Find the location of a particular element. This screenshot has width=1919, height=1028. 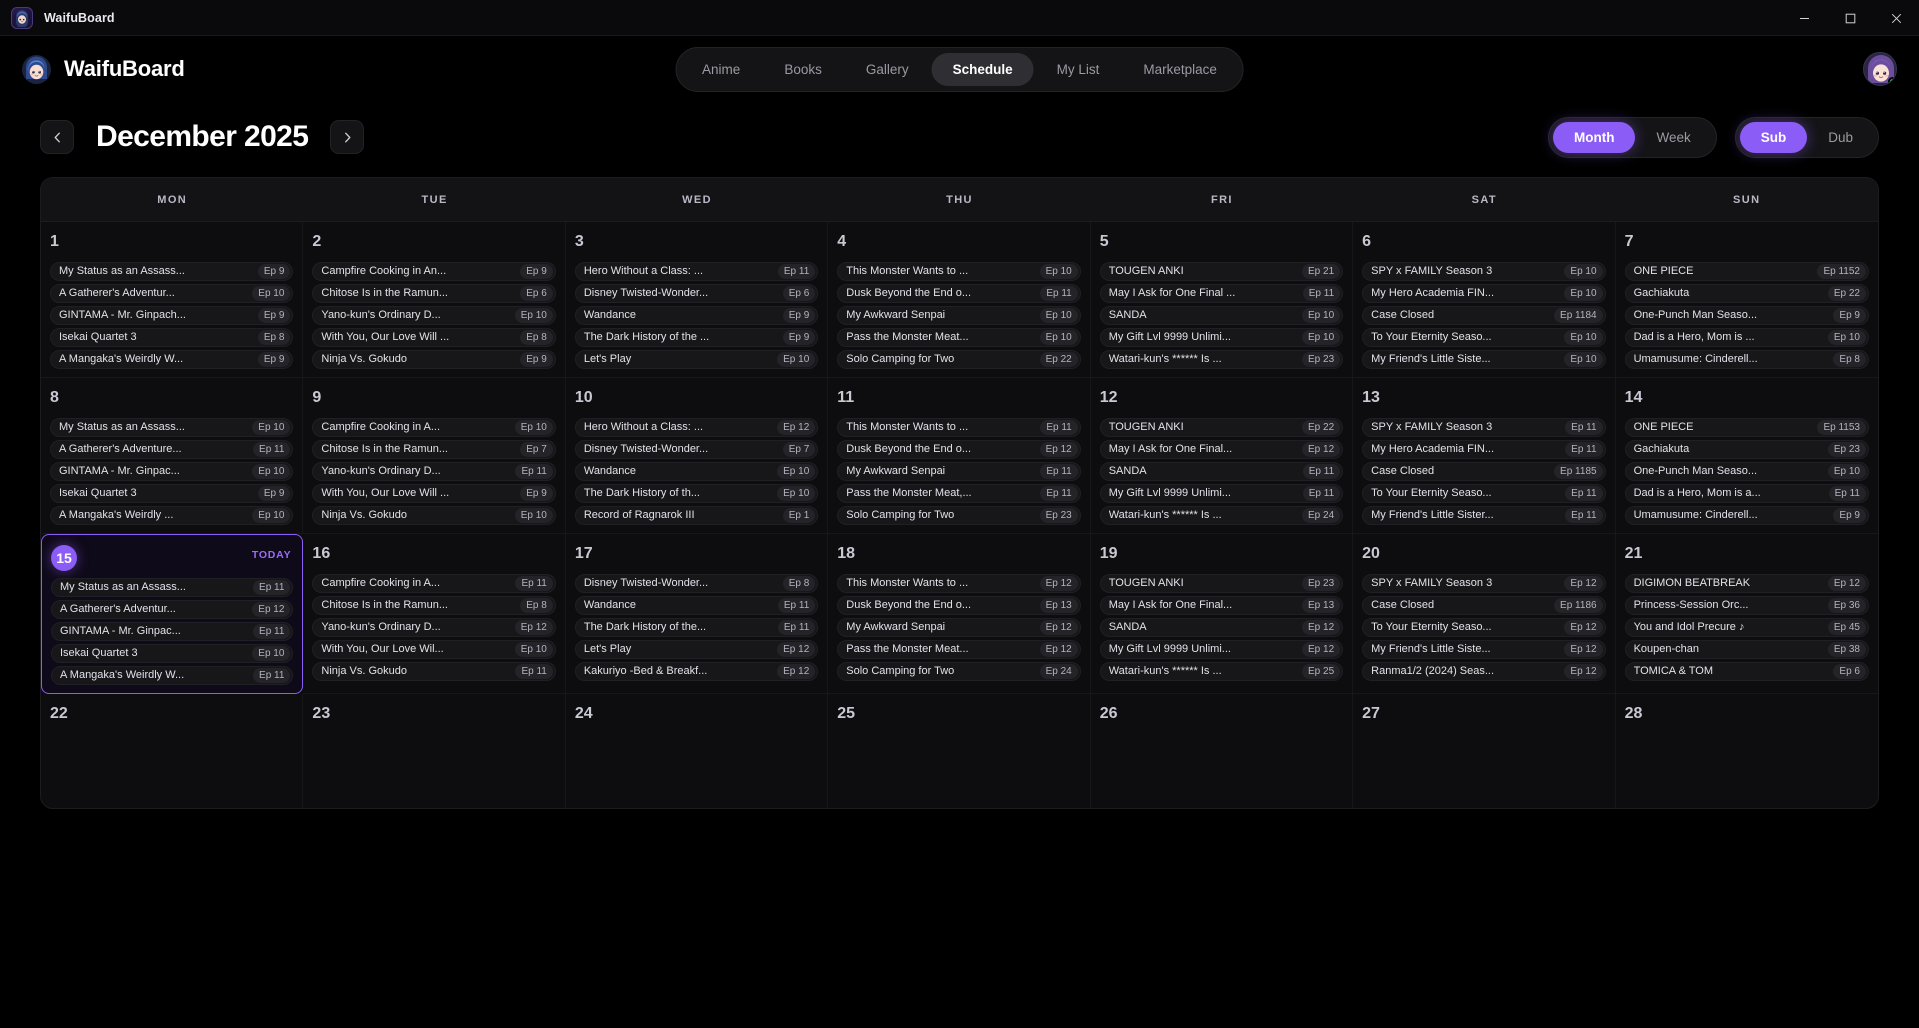

schedule-entry: Campfire Cooking in An... Ep 9 is located at coordinates (434, 271).